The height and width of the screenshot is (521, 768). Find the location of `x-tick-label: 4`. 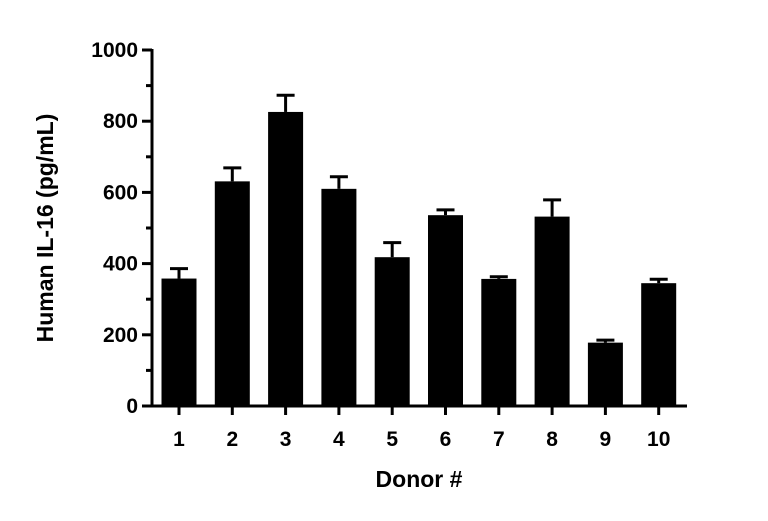

x-tick-label: 4 is located at coordinates (339, 439).